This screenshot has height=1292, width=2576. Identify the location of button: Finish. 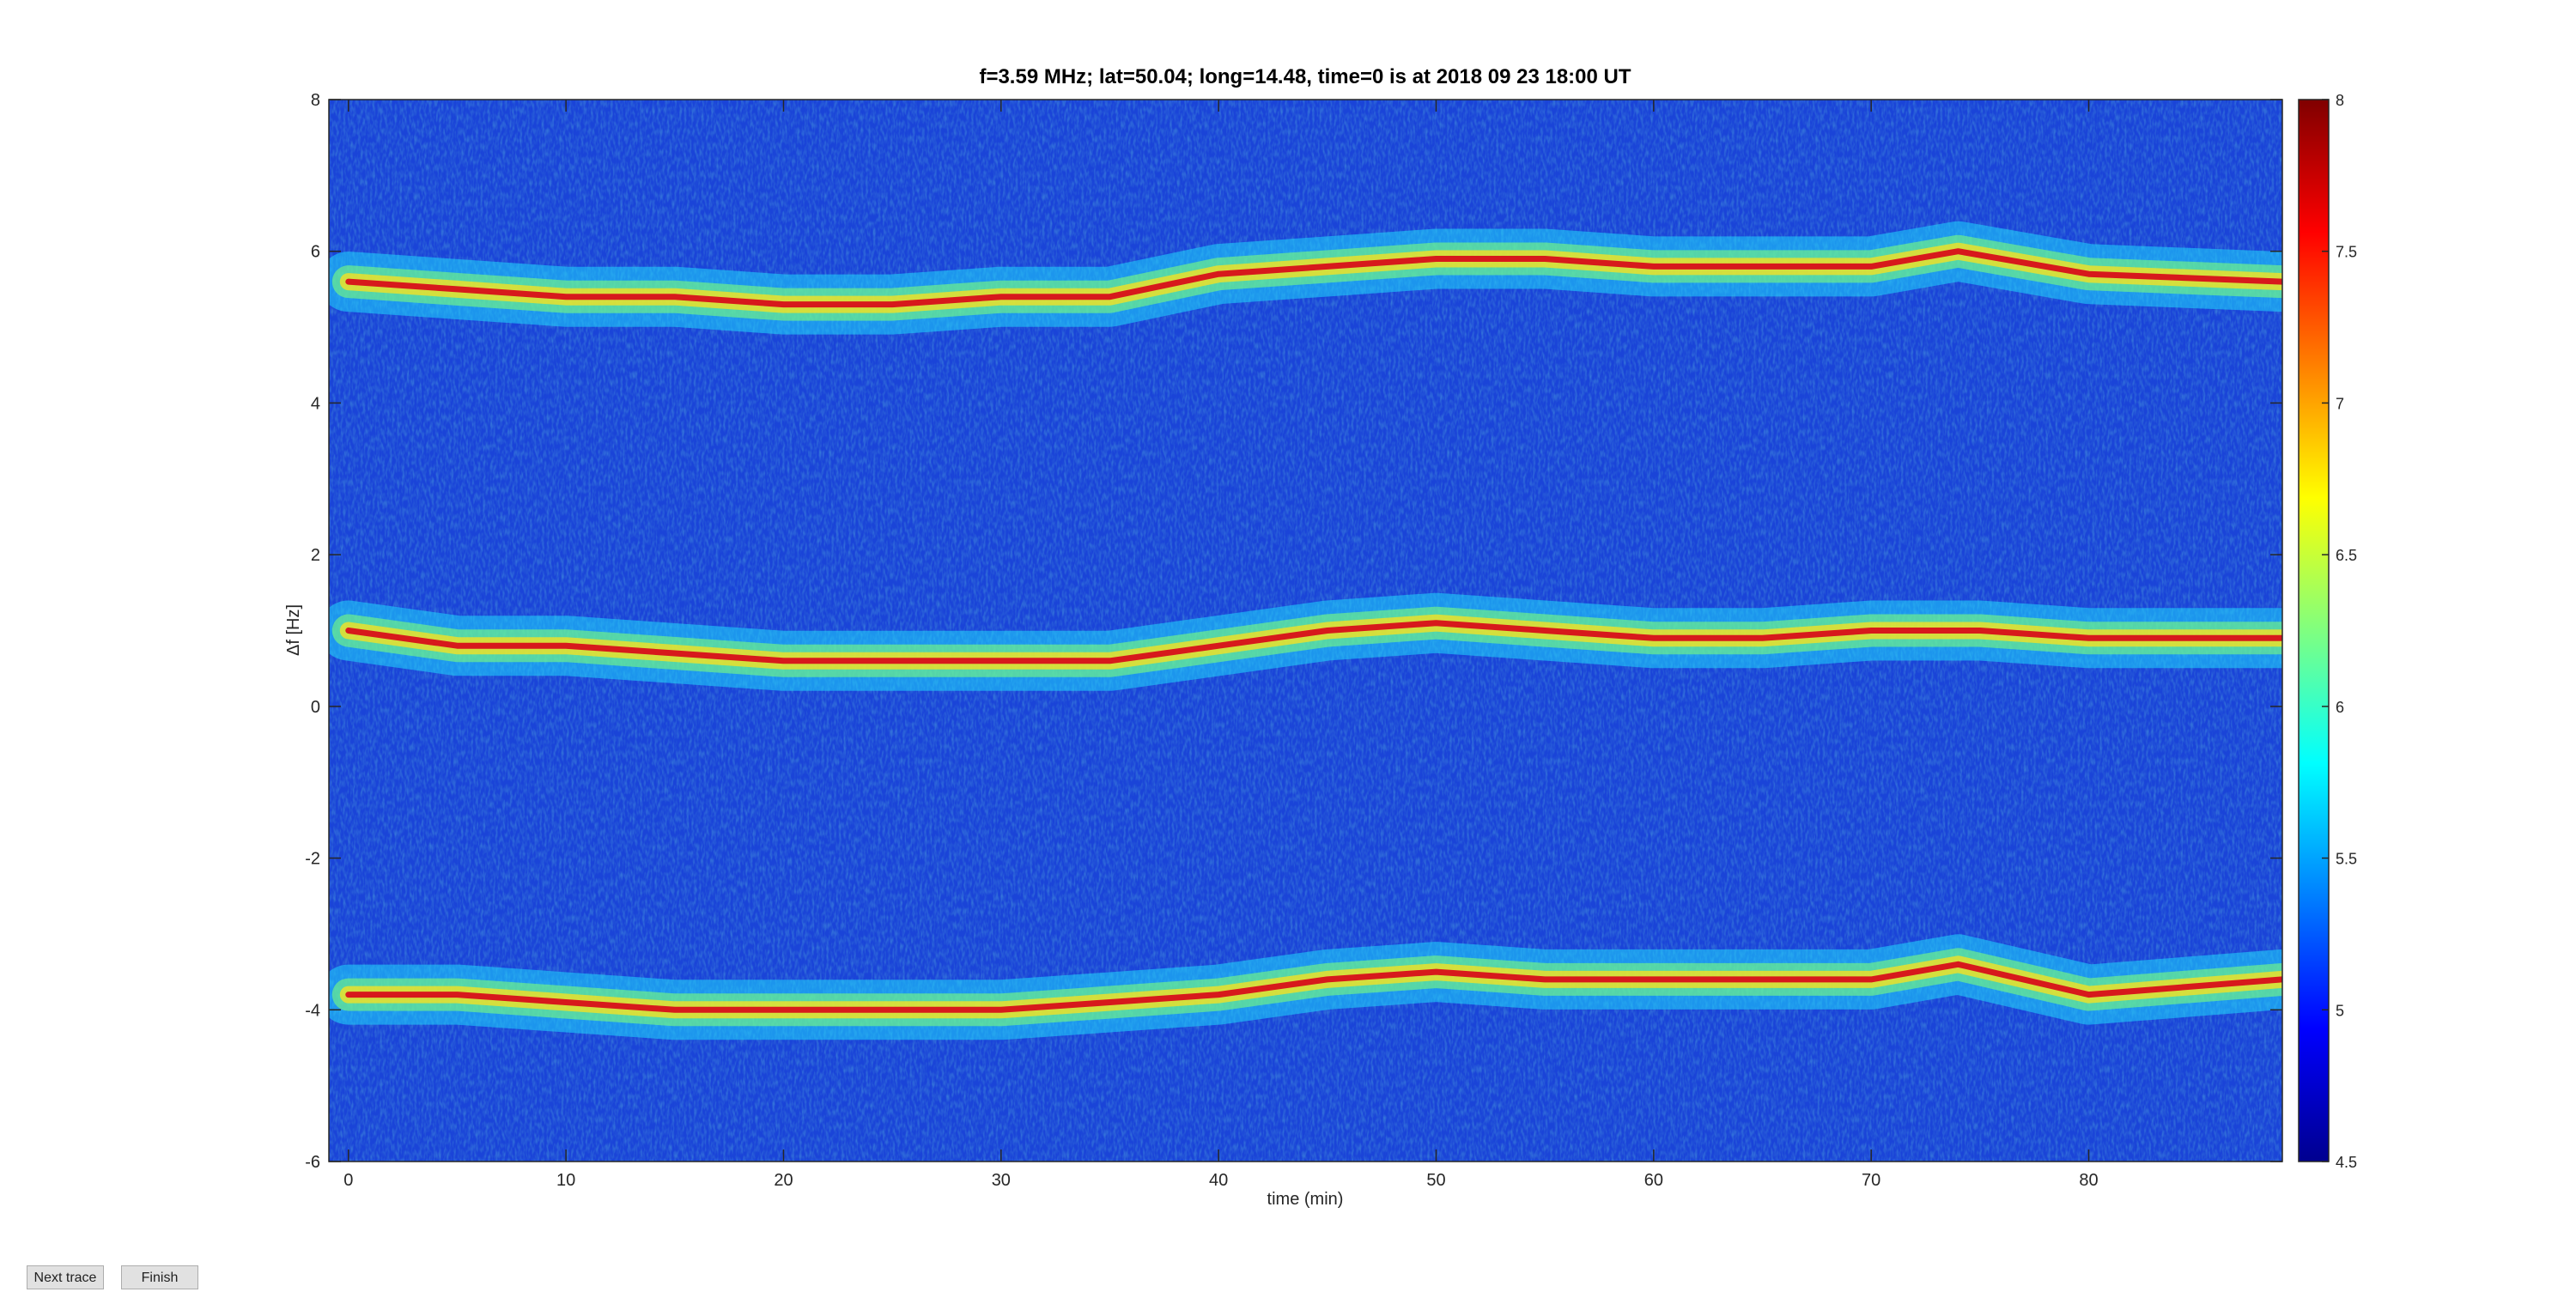
(159, 1277).